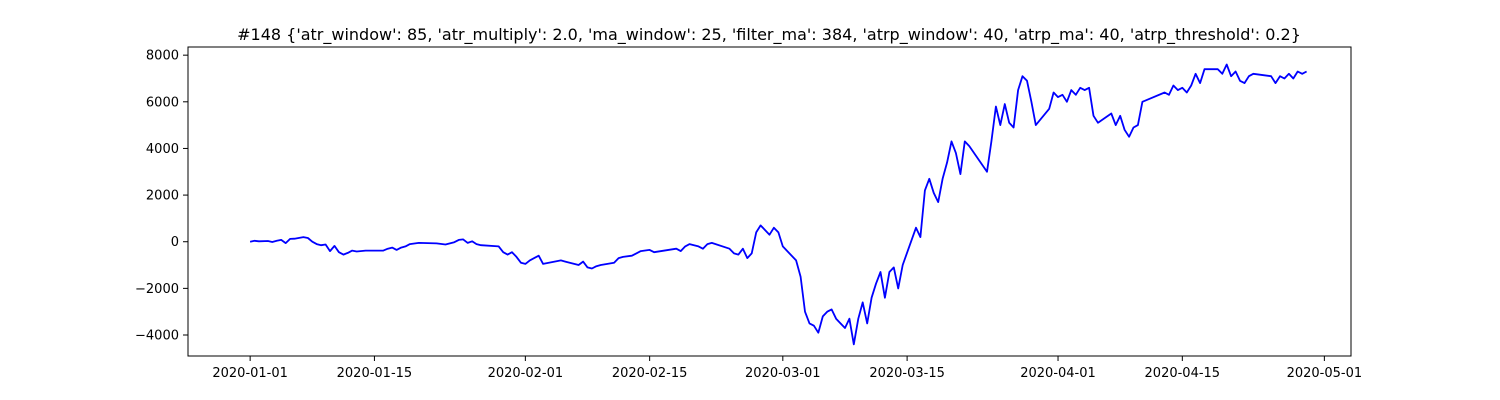 Image resolution: width=1500 pixels, height=400 pixels. What do you see at coordinates (250, 373) in the screenshot?
I see `x-tick-label: 2020-01-01` at bounding box center [250, 373].